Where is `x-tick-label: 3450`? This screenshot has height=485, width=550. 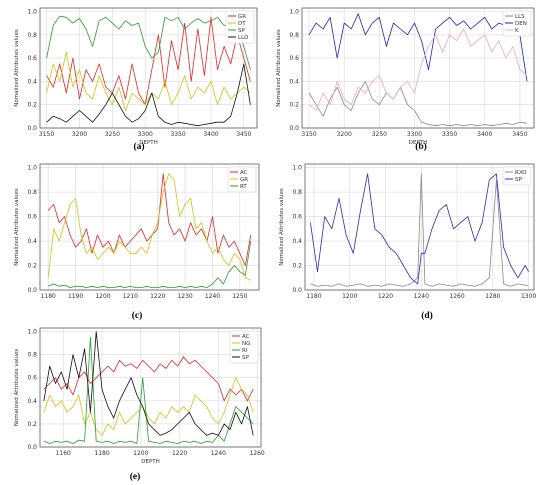 x-tick-label: 3450 is located at coordinates (243, 134).